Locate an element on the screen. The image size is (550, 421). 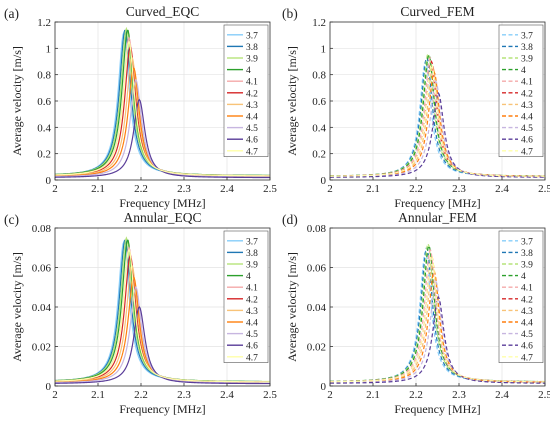
series-line-4.5 is located at coordinates (437, 332).